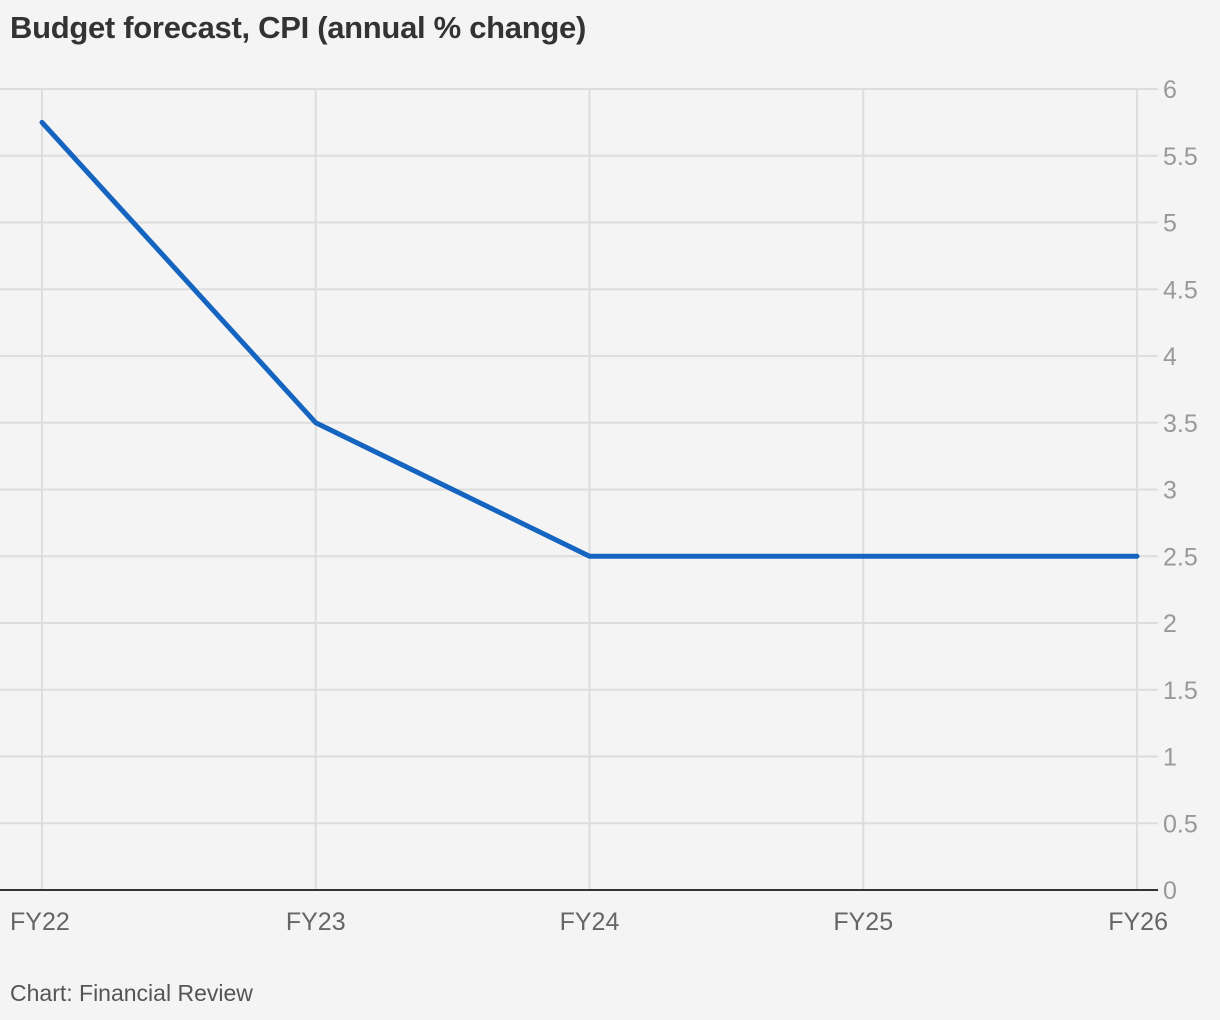 Image resolution: width=1220 pixels, height=1020 pixels. What do you see at coordinates (1180, 424) in the screenshot?
I see `y-tick-label: 3.5` at bounding box center [1180, 424].